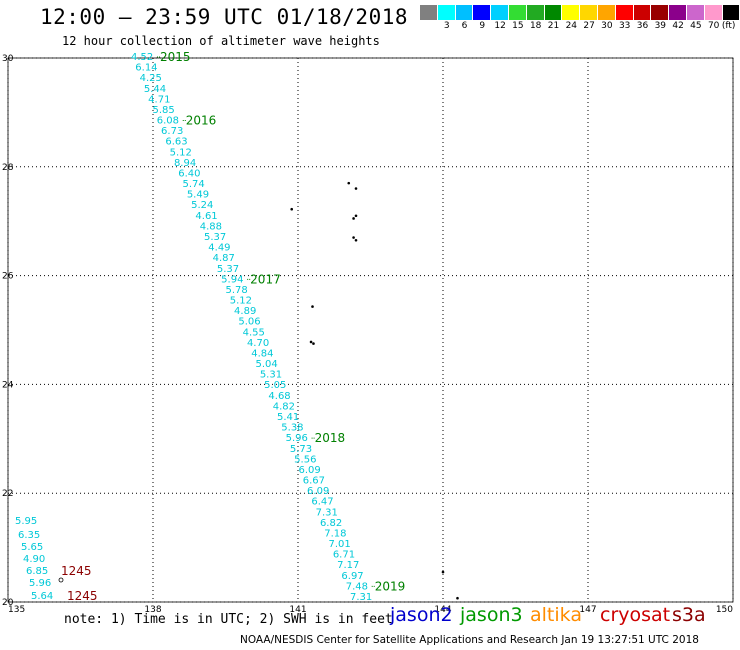  I want to click on swh-value: 4.87, so click(224, 258).